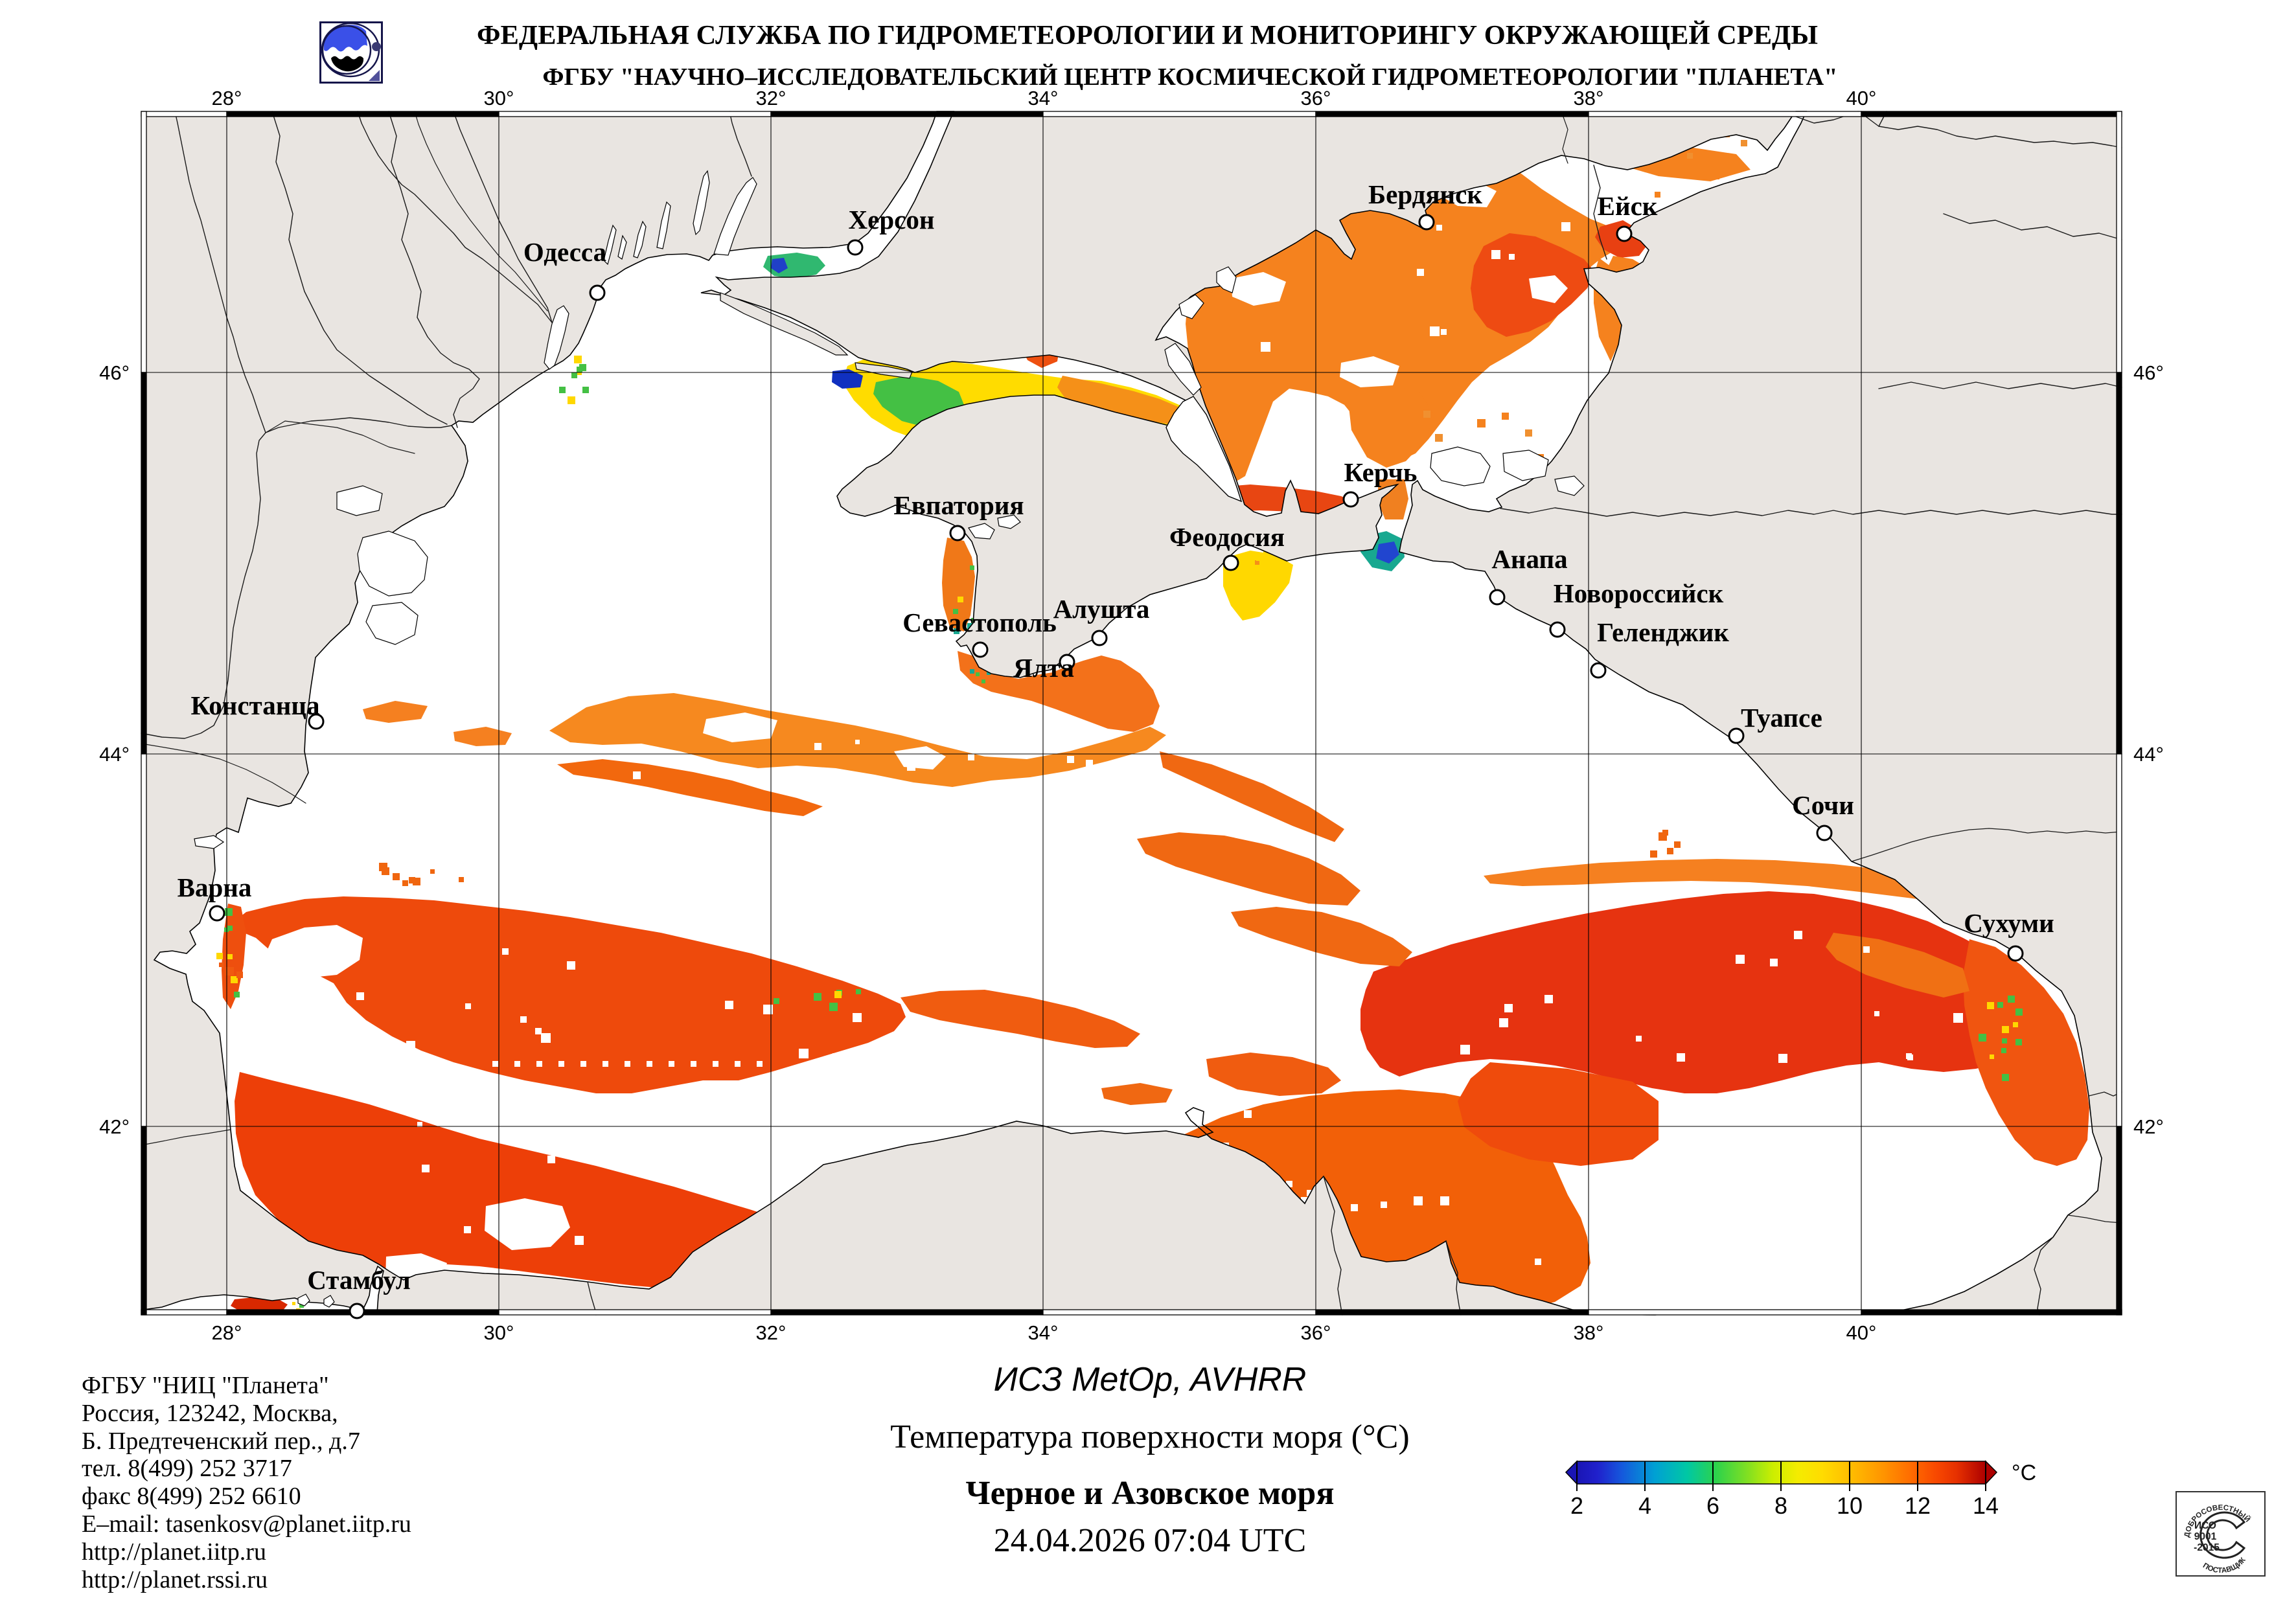 The image size is (2296, 1607). Describe the element at coordinates (892, 219) in the screenshot. I see `svg-text: Херсон` at that location.